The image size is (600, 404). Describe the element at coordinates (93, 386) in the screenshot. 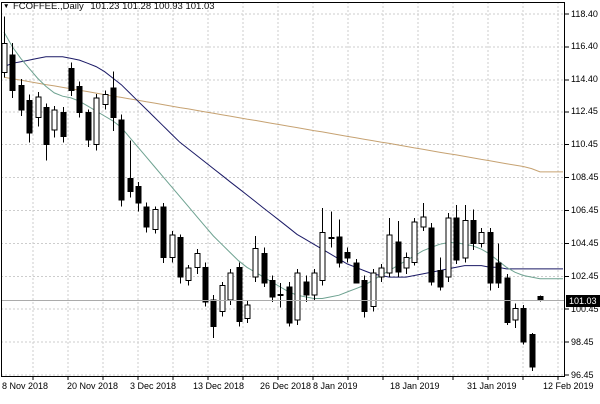

I see `date-axis-label: 20 Nov 2018` at that location.